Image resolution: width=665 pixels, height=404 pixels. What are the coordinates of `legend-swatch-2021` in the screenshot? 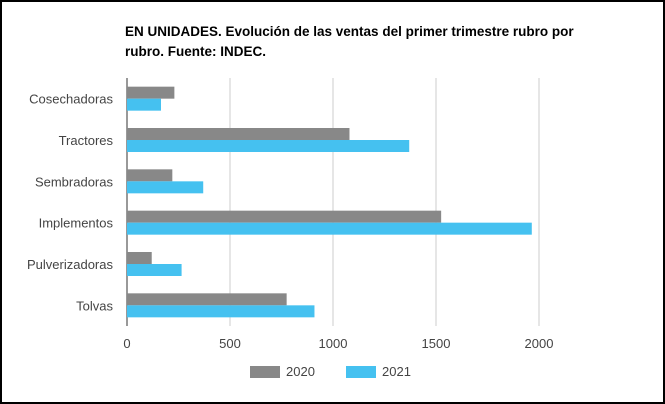 It's located at (361, 372).